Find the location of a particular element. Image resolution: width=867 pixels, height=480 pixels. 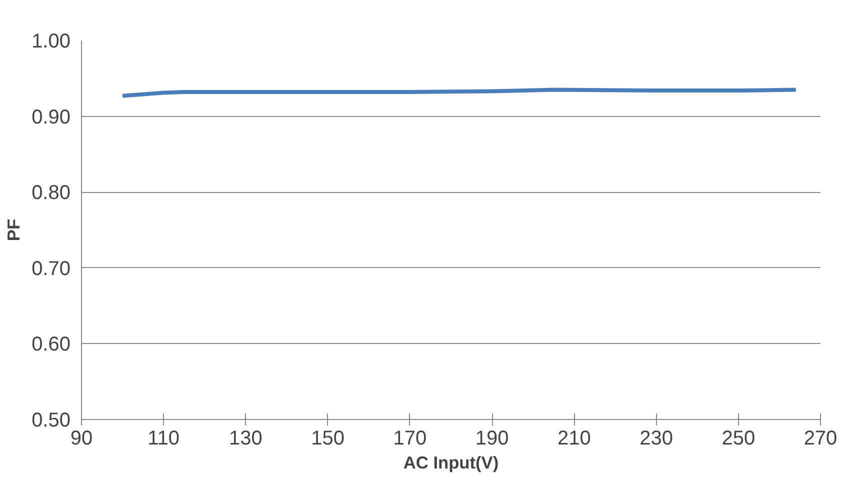

y-tick-label: 0.90 is located at coordinates (51, 117).